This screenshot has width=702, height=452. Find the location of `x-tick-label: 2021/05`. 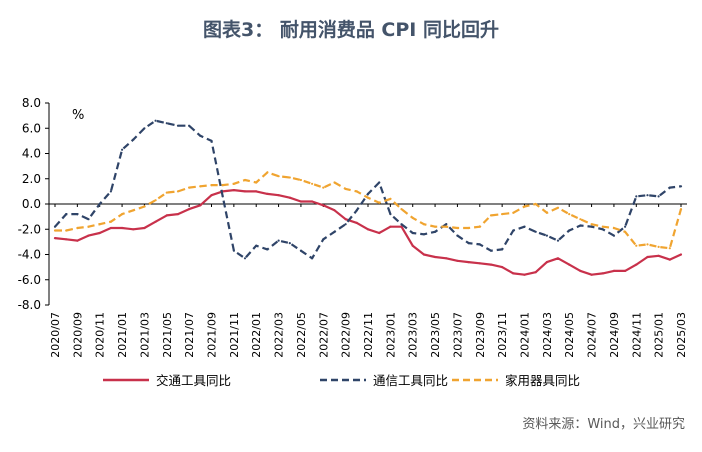

x-tick-label: 2021/05 is located at coordinates (167, 335).